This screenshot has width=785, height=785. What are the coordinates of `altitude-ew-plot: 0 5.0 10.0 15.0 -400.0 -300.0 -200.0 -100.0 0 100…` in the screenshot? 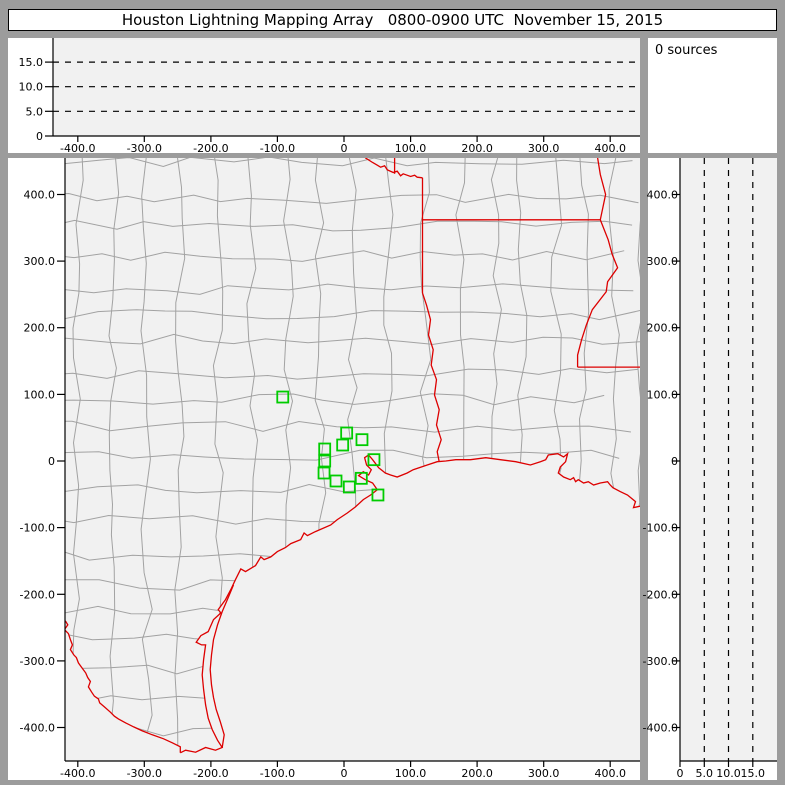 It's located at (329, 96).